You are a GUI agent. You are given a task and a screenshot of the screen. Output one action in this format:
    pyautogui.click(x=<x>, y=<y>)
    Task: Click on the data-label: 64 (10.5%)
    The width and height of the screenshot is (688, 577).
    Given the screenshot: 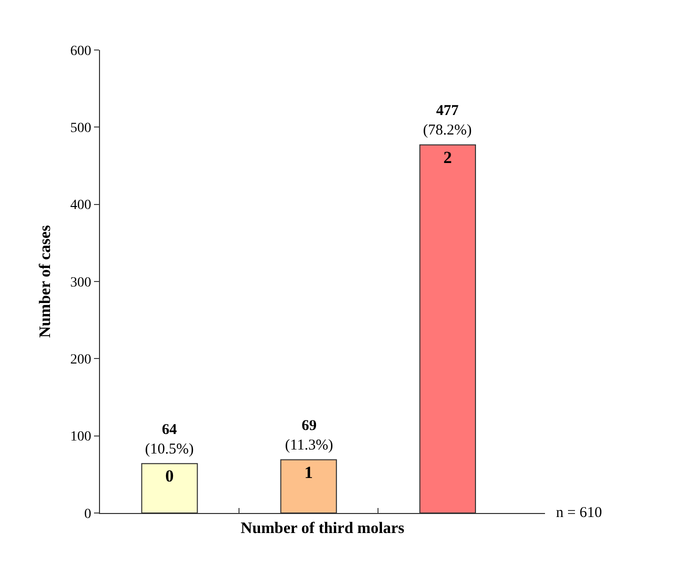 What is the action you would take?
    pyautogui.click(x=169, y=440)
    